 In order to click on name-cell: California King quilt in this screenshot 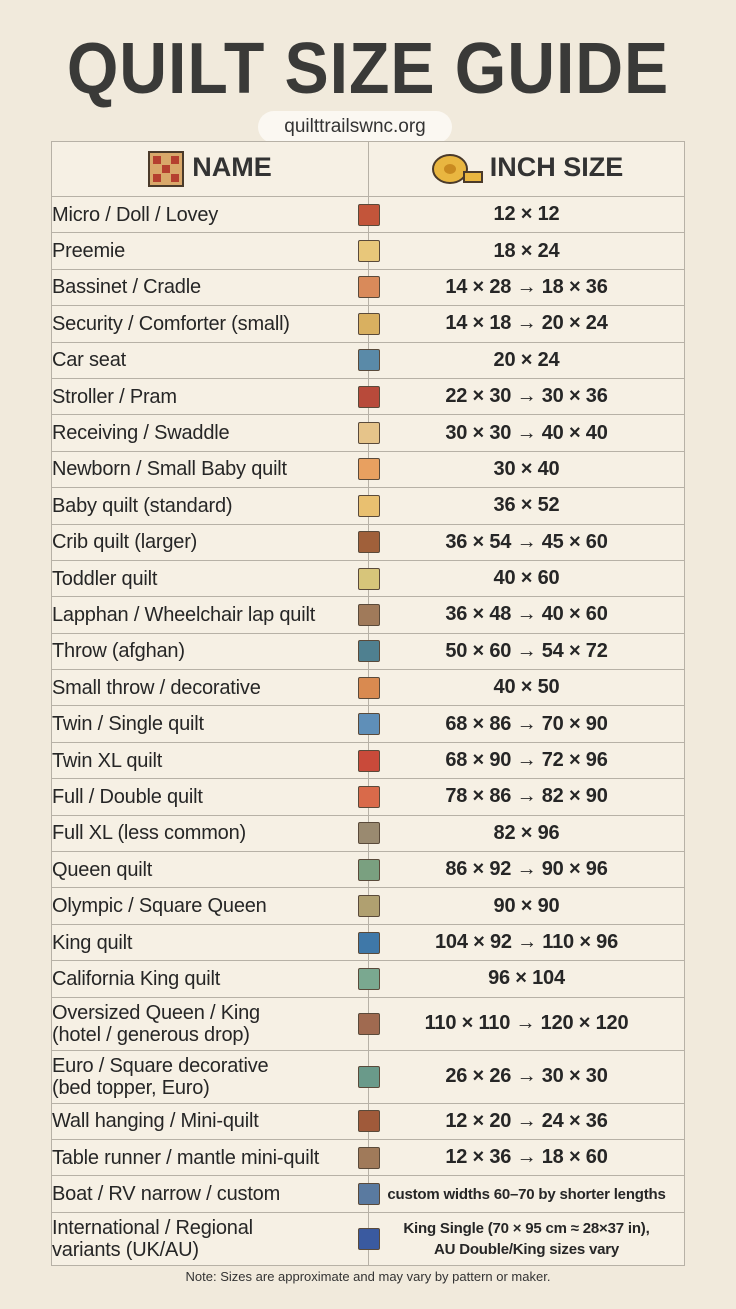, I will do `click(215, 979)`.